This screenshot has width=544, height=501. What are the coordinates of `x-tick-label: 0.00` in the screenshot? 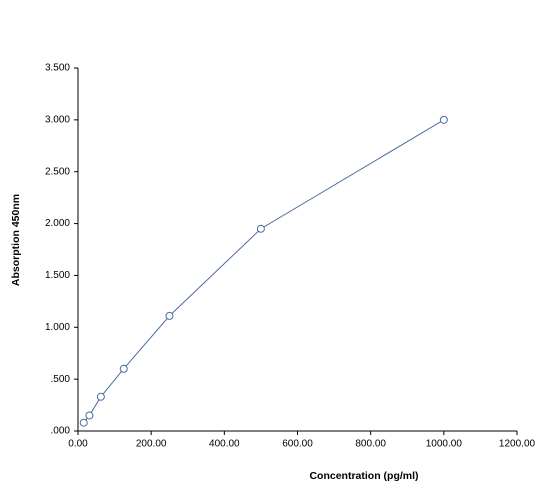 It's located at (78, 444).